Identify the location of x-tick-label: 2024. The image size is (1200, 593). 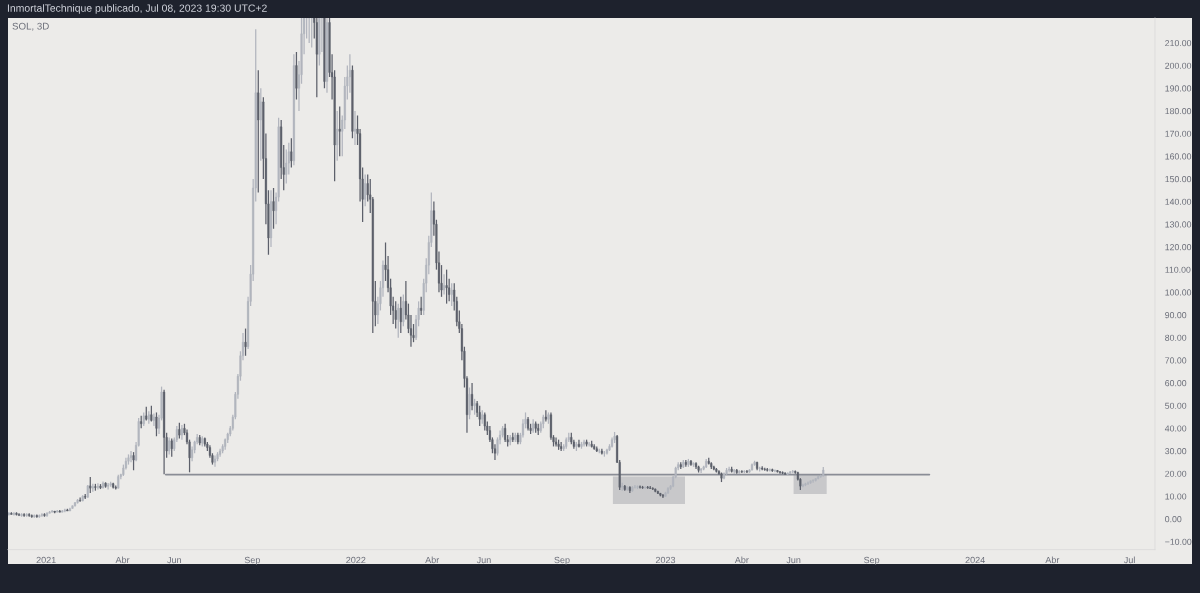
(975, 560).